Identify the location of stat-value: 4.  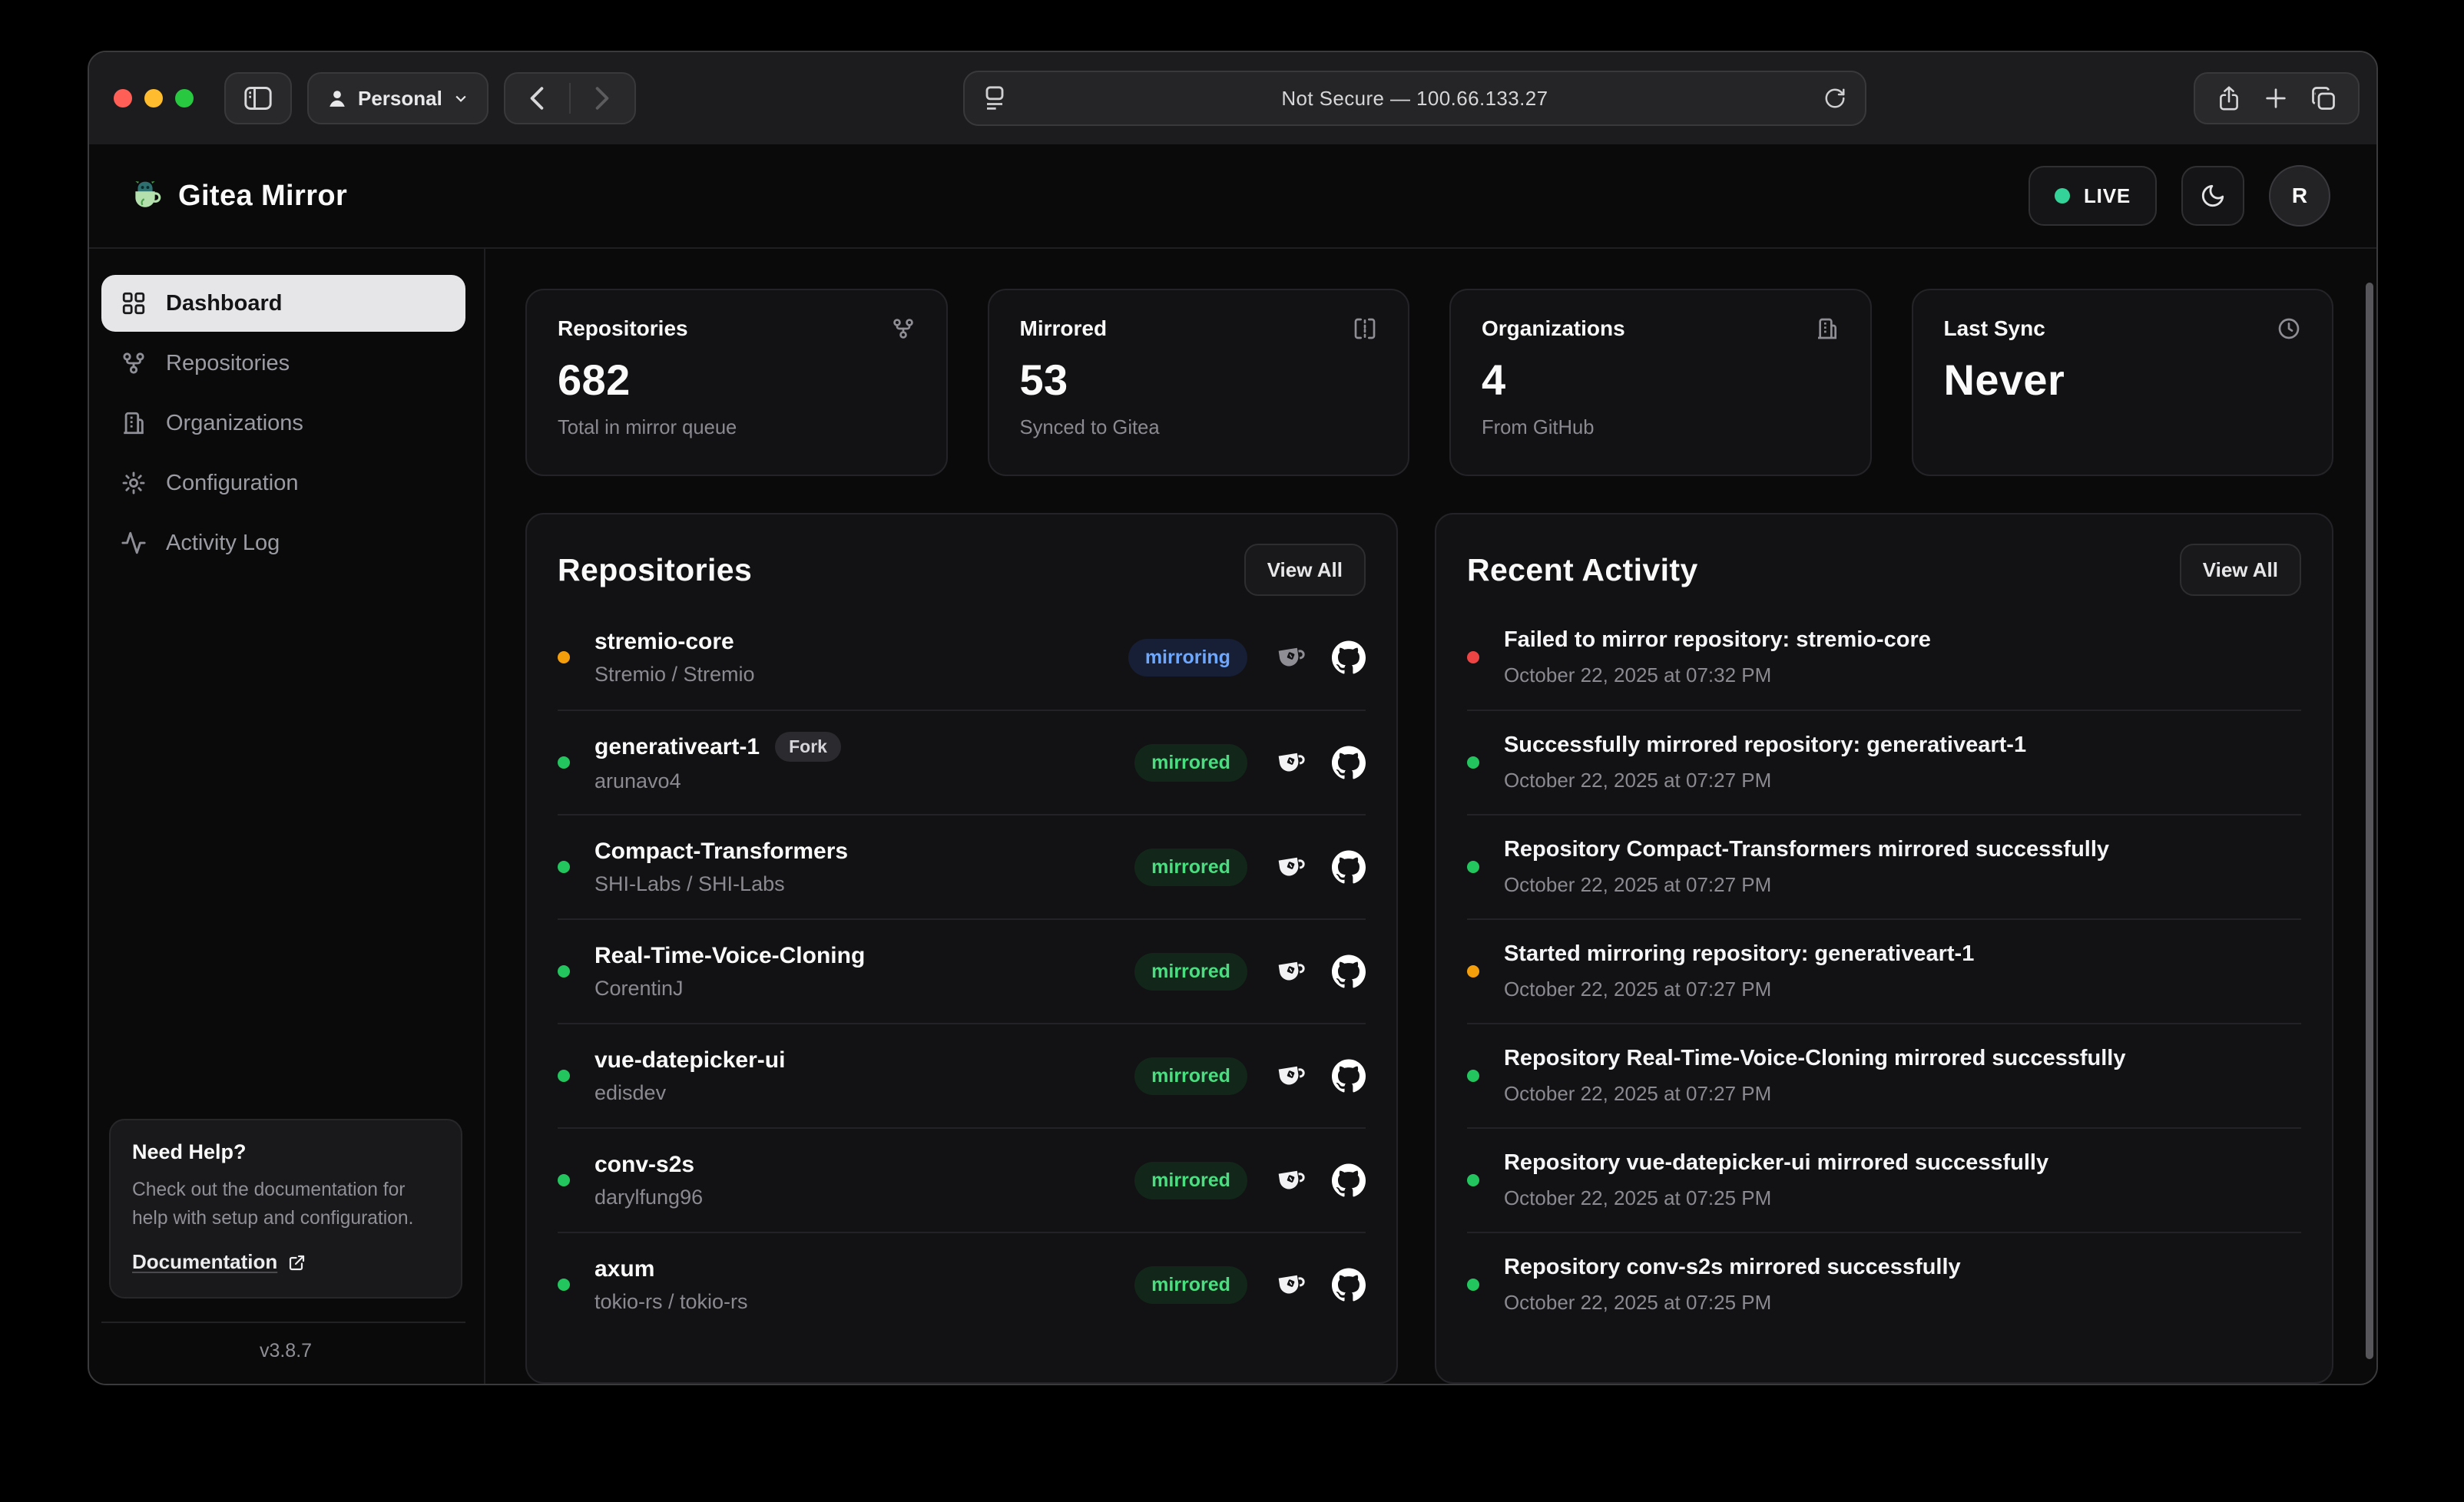
(1494, 380).